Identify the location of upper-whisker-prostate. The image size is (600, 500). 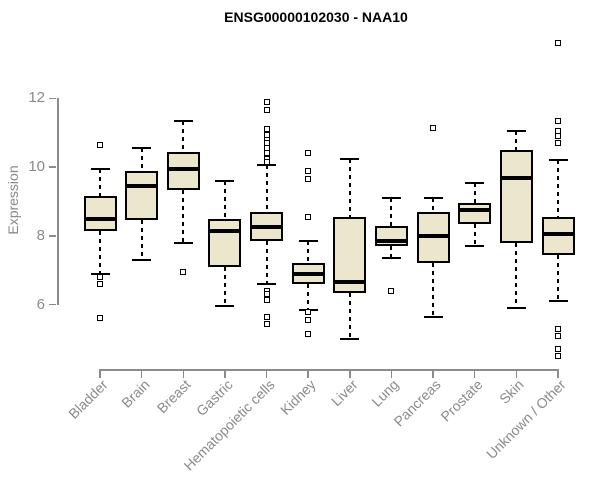
(474, 193).